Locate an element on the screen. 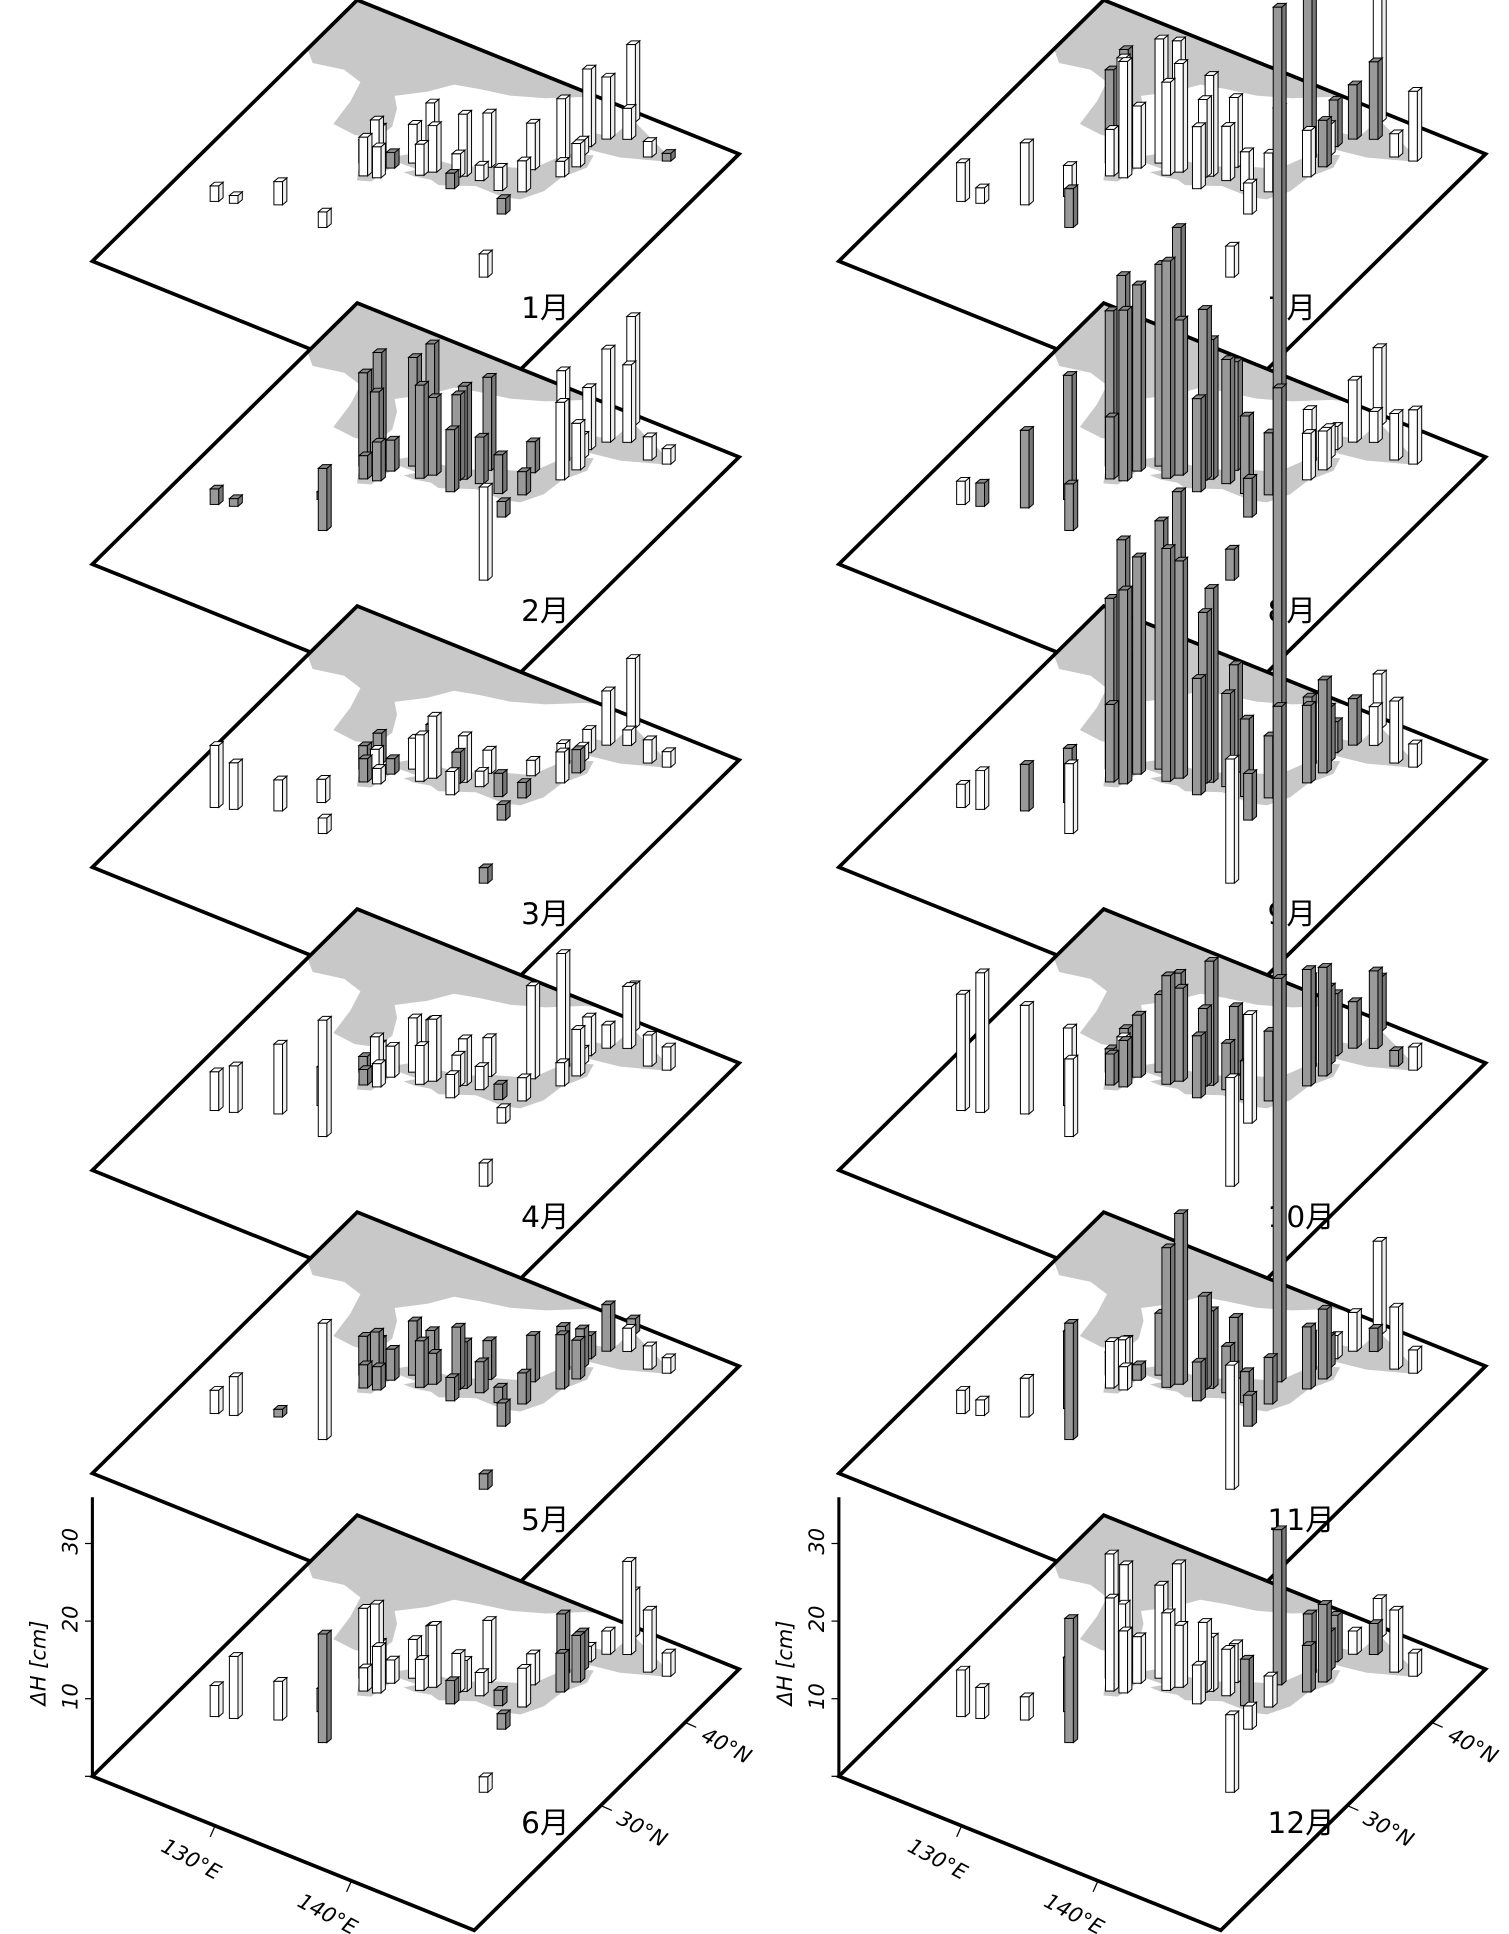 Image resolution: width=1509 pixels, height=1934 pixels. lat-tick is located at coordinates (1353, 1808).